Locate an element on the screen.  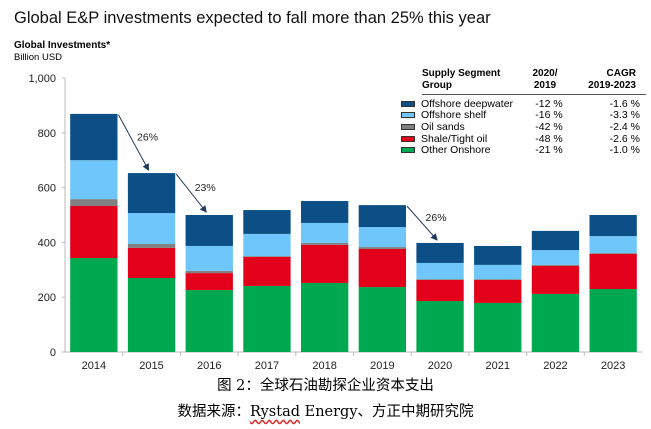
legend-header-change-line2: 2019 is located at coordinates (545, 85).